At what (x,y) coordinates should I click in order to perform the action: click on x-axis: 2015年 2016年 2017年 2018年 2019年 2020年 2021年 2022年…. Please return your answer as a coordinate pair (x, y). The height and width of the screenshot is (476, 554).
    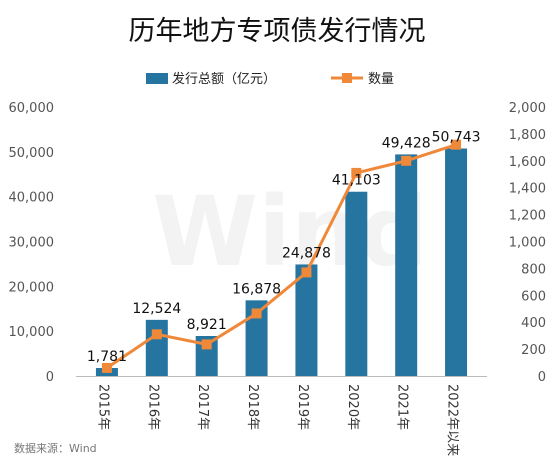
    Looking at the image, I should click on (277, 420).